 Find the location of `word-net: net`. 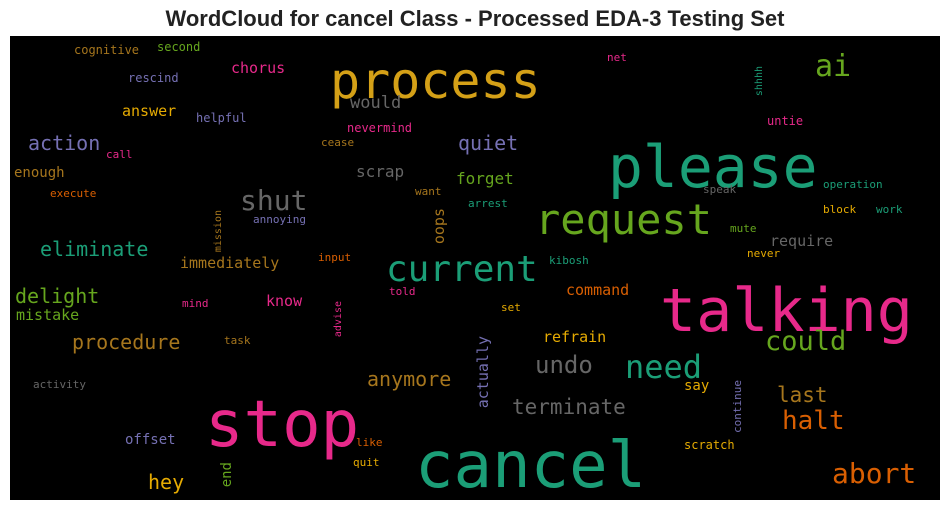

word-net: net is located at coordinates (617, 57).